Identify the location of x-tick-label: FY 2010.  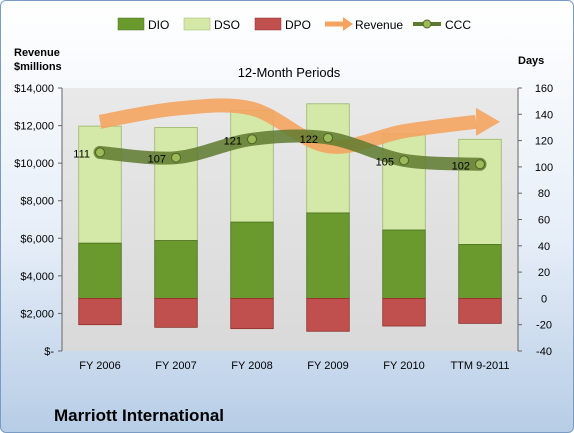
(403, 366).